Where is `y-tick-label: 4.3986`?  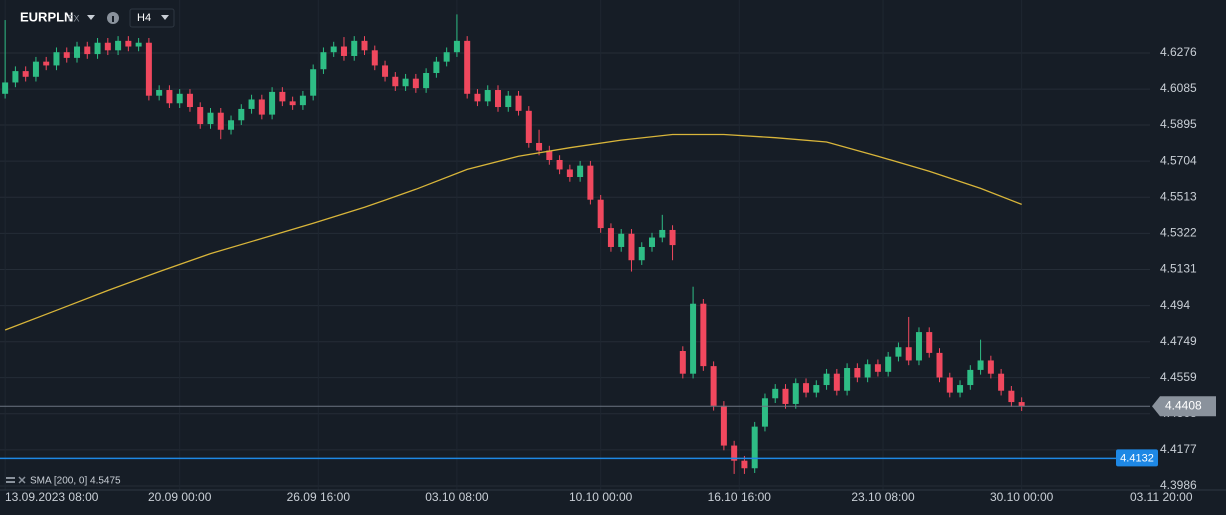 y-tick-label: 4.3986 is located at coordinates (1178, 485).